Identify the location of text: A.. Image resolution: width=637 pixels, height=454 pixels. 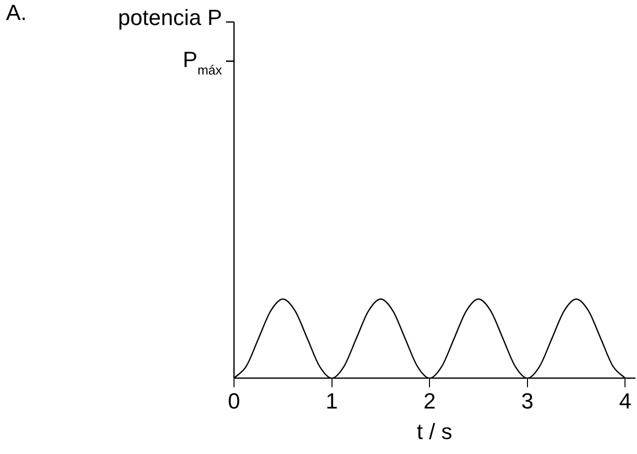
(16, 13).